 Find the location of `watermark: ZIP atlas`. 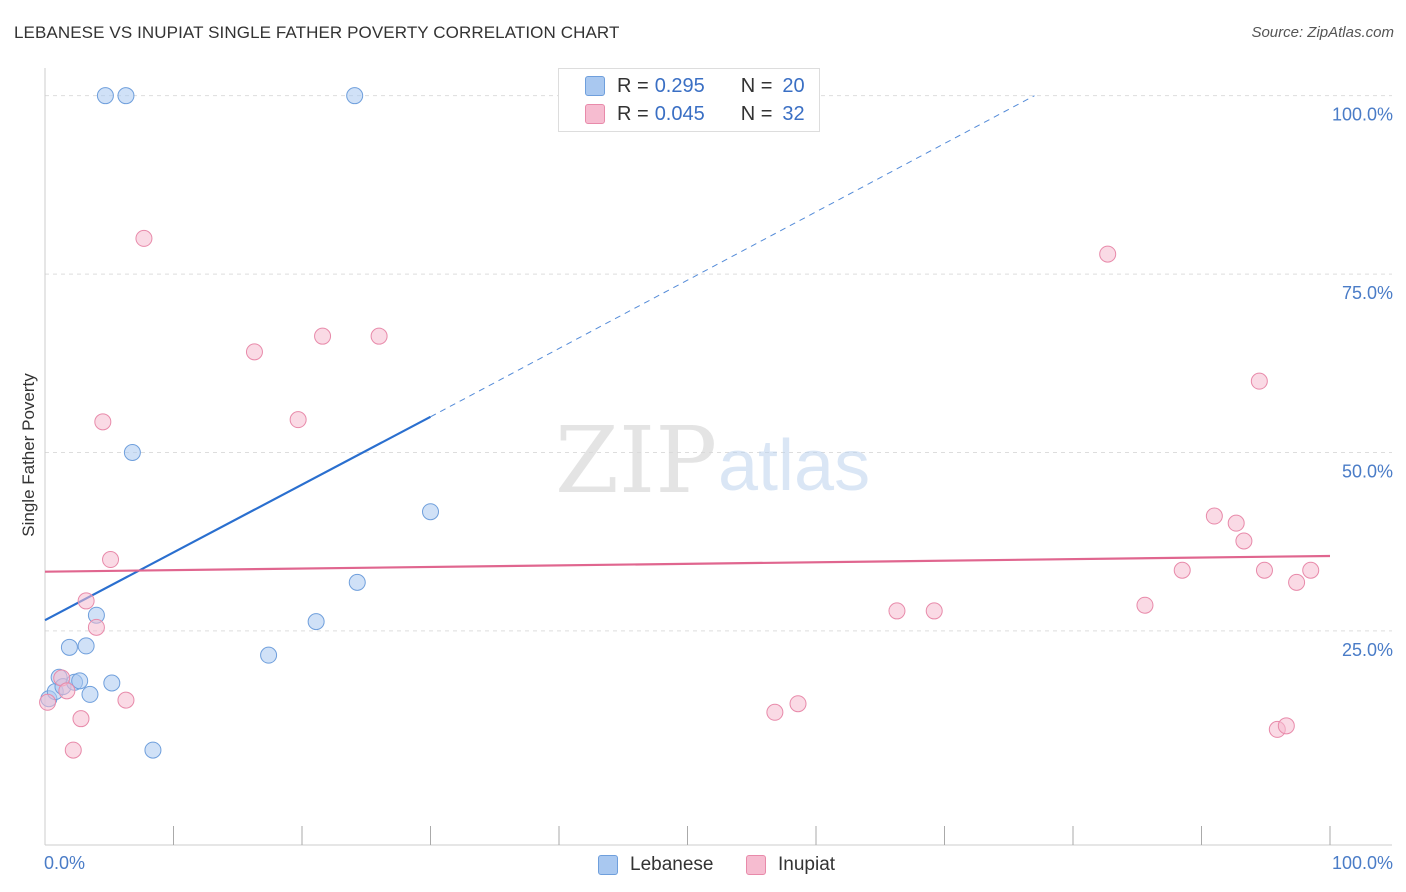

watermark: ZIP atlas is located at coordinates (712, 460).